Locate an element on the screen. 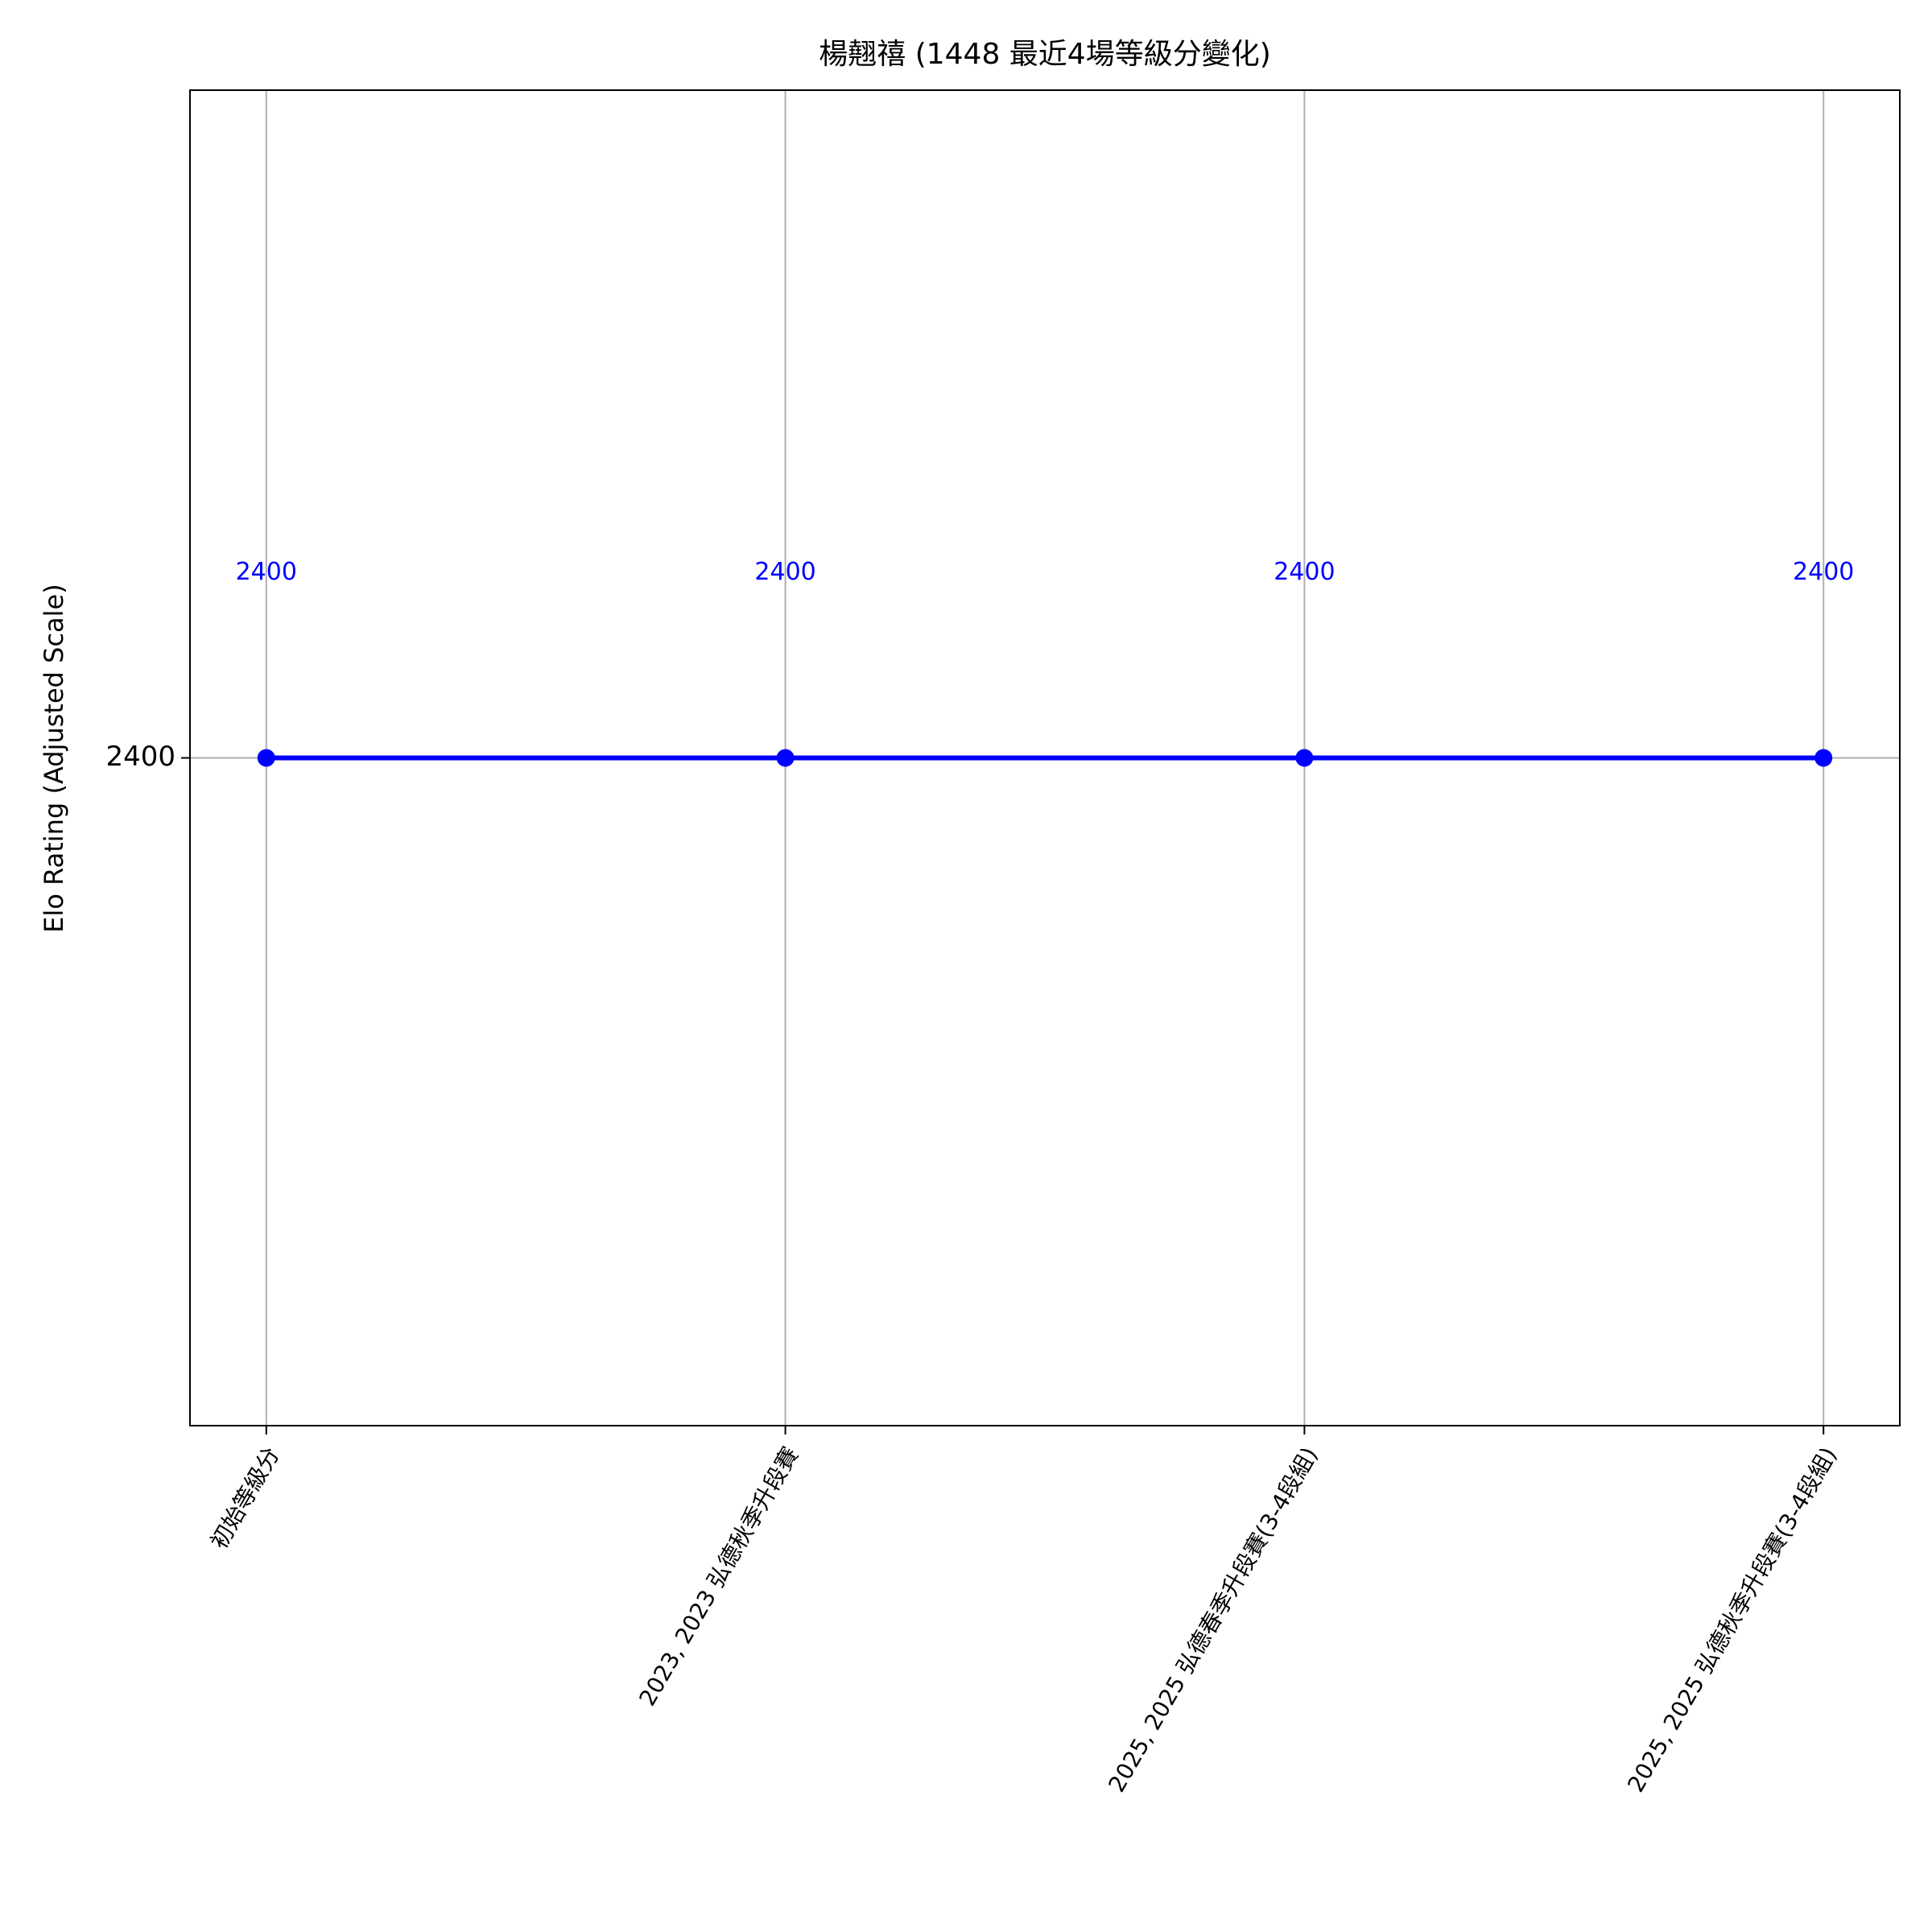  chart-title: 楊翹禧 (1448 最近4場等級分變化) is located at coordinates (1045, 54).